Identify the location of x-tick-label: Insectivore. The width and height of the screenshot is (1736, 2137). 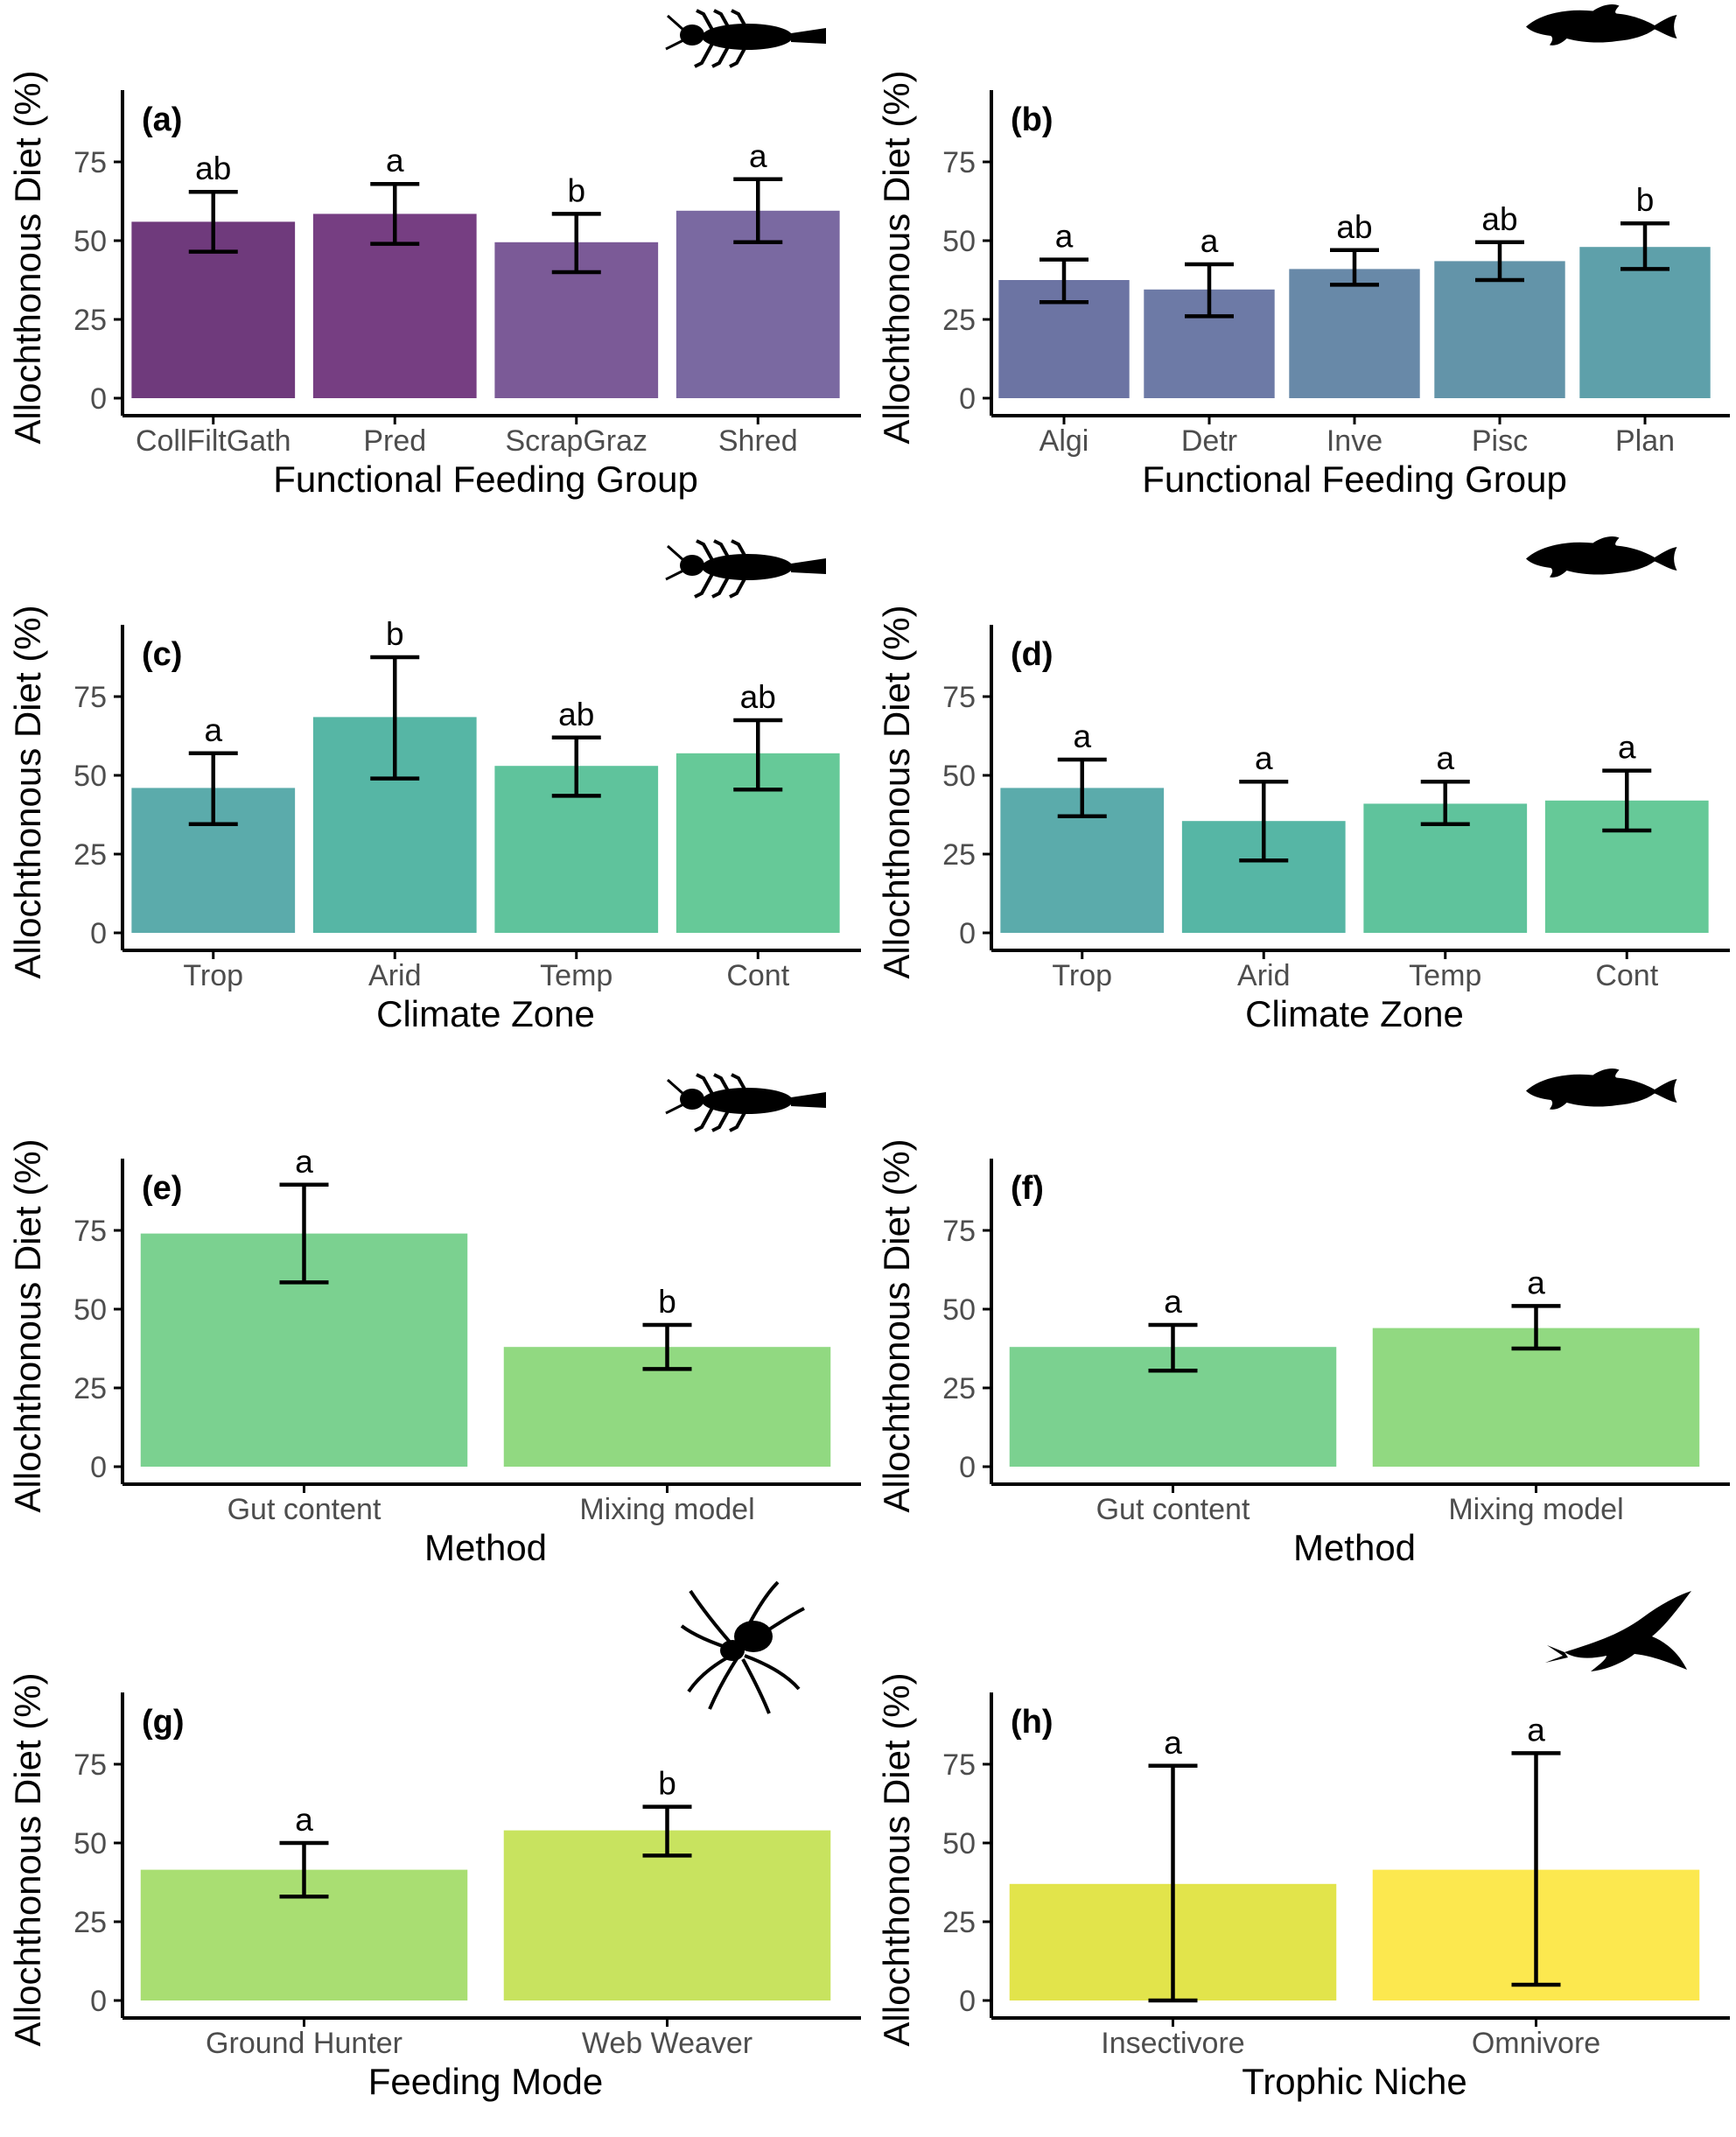
(1172, 2043).